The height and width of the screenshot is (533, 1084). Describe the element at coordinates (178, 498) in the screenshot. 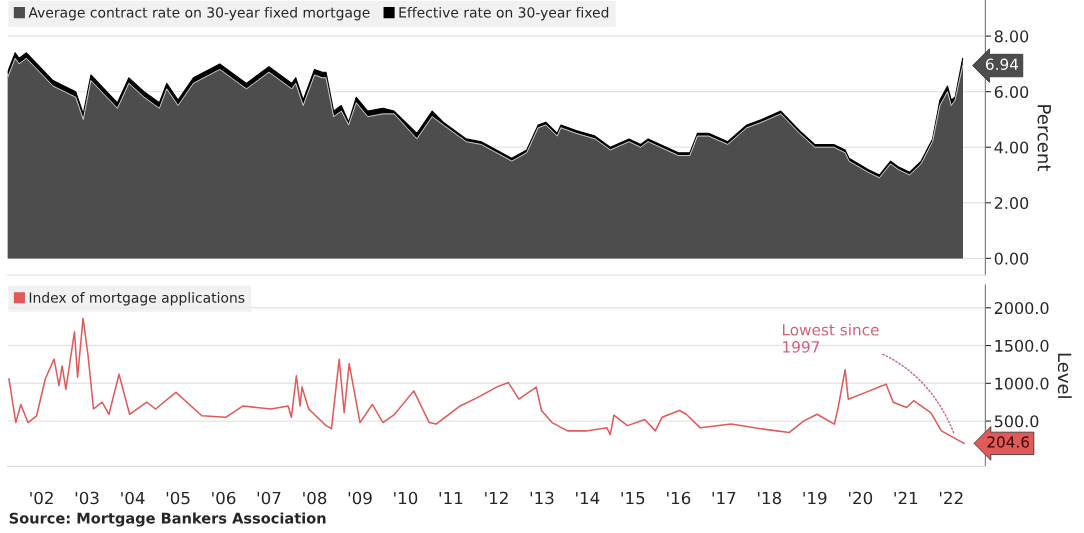

I see `x-tick-label: '05` at that location.